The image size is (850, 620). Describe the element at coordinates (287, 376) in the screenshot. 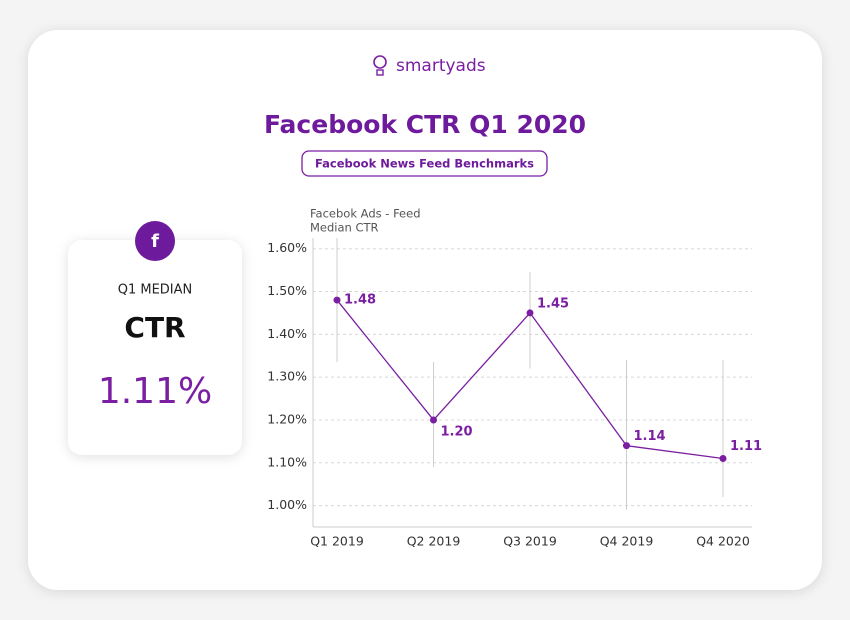

I see `y-tick-label: 1.30%` at that location.